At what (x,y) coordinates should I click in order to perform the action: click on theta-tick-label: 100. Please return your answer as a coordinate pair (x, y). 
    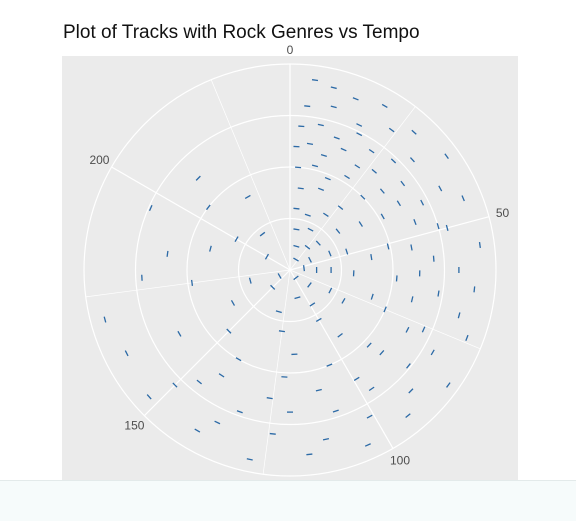
    Looking at the image, I should click on (400, 461).